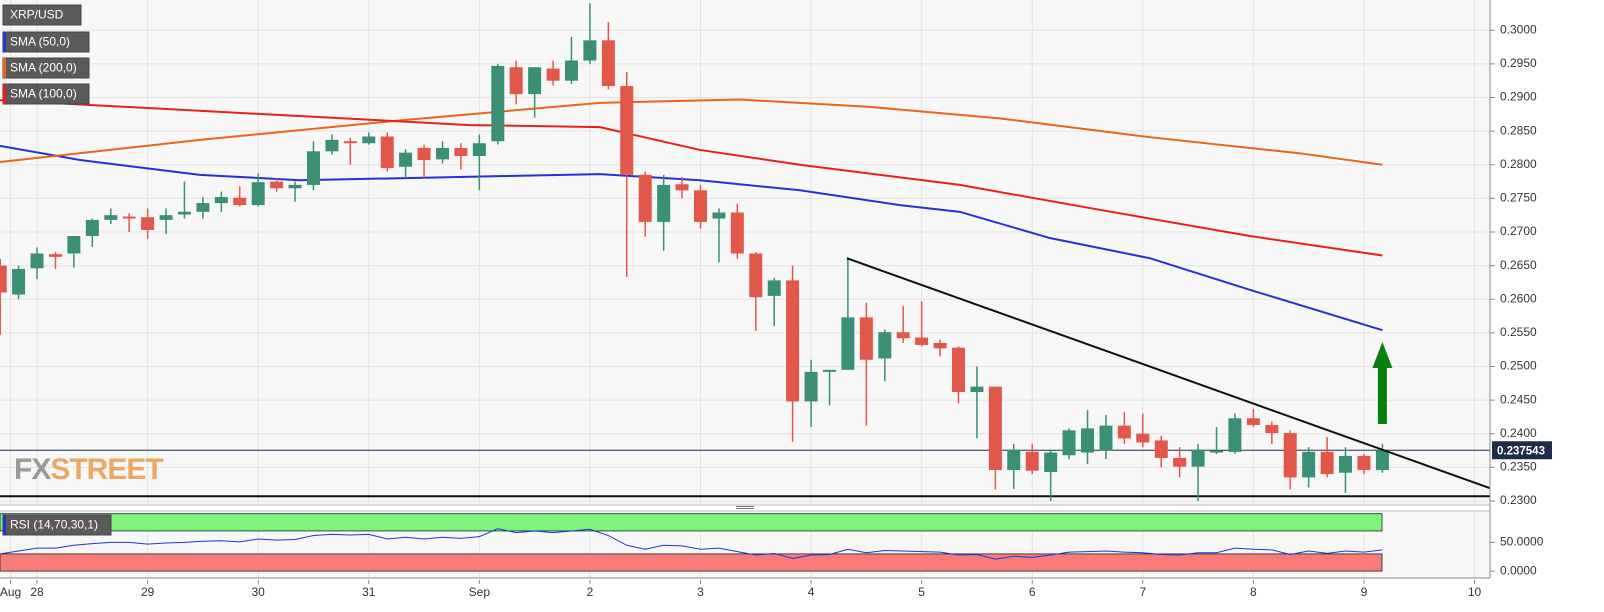  What do you see at coordinates (37, 592) in the screenshot?
I see `x-tick-label: 28` at bounding box center [37, 592].